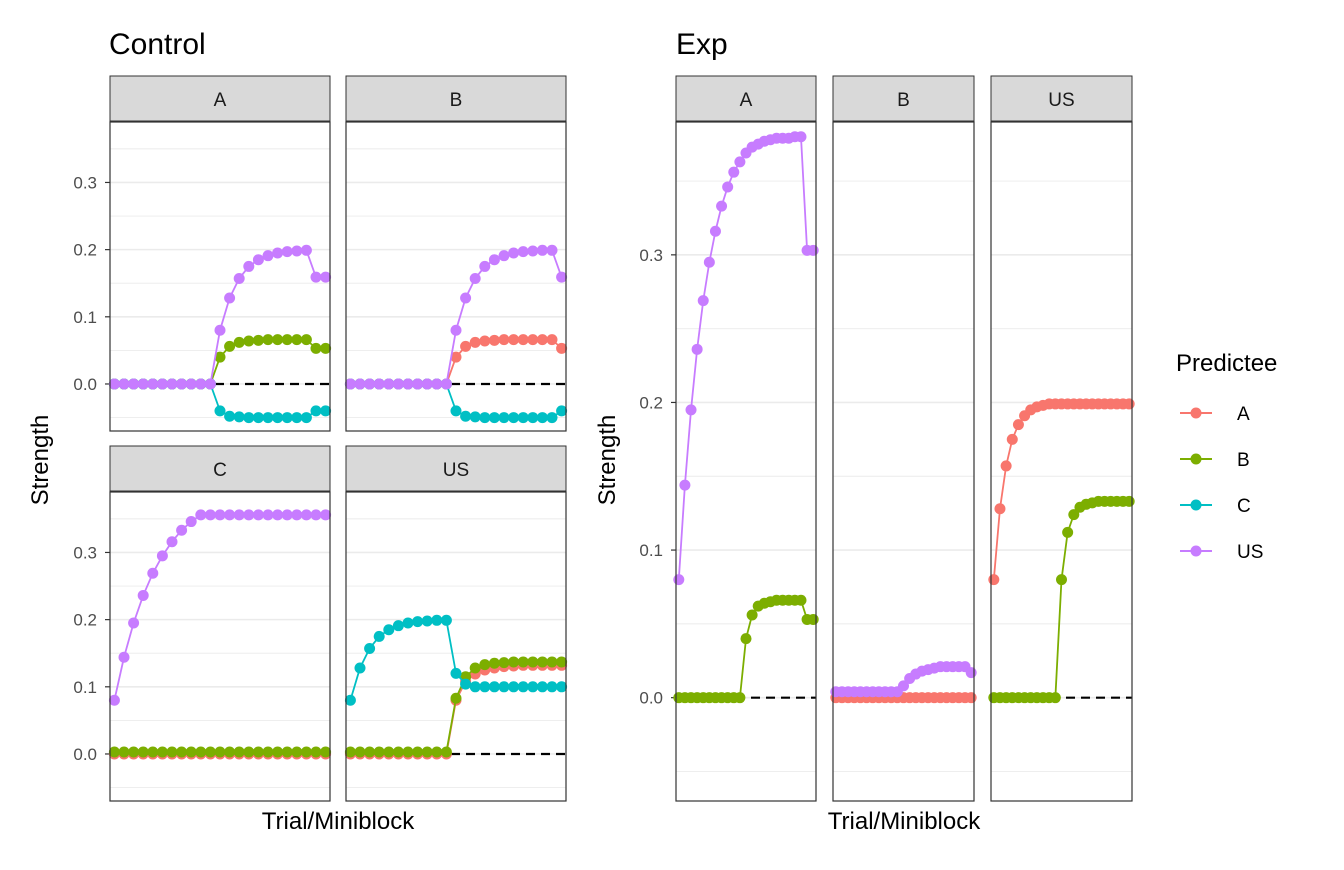 The image size is (1344, 870). I want to click on legend-key-point-b, so click(1196, 459).